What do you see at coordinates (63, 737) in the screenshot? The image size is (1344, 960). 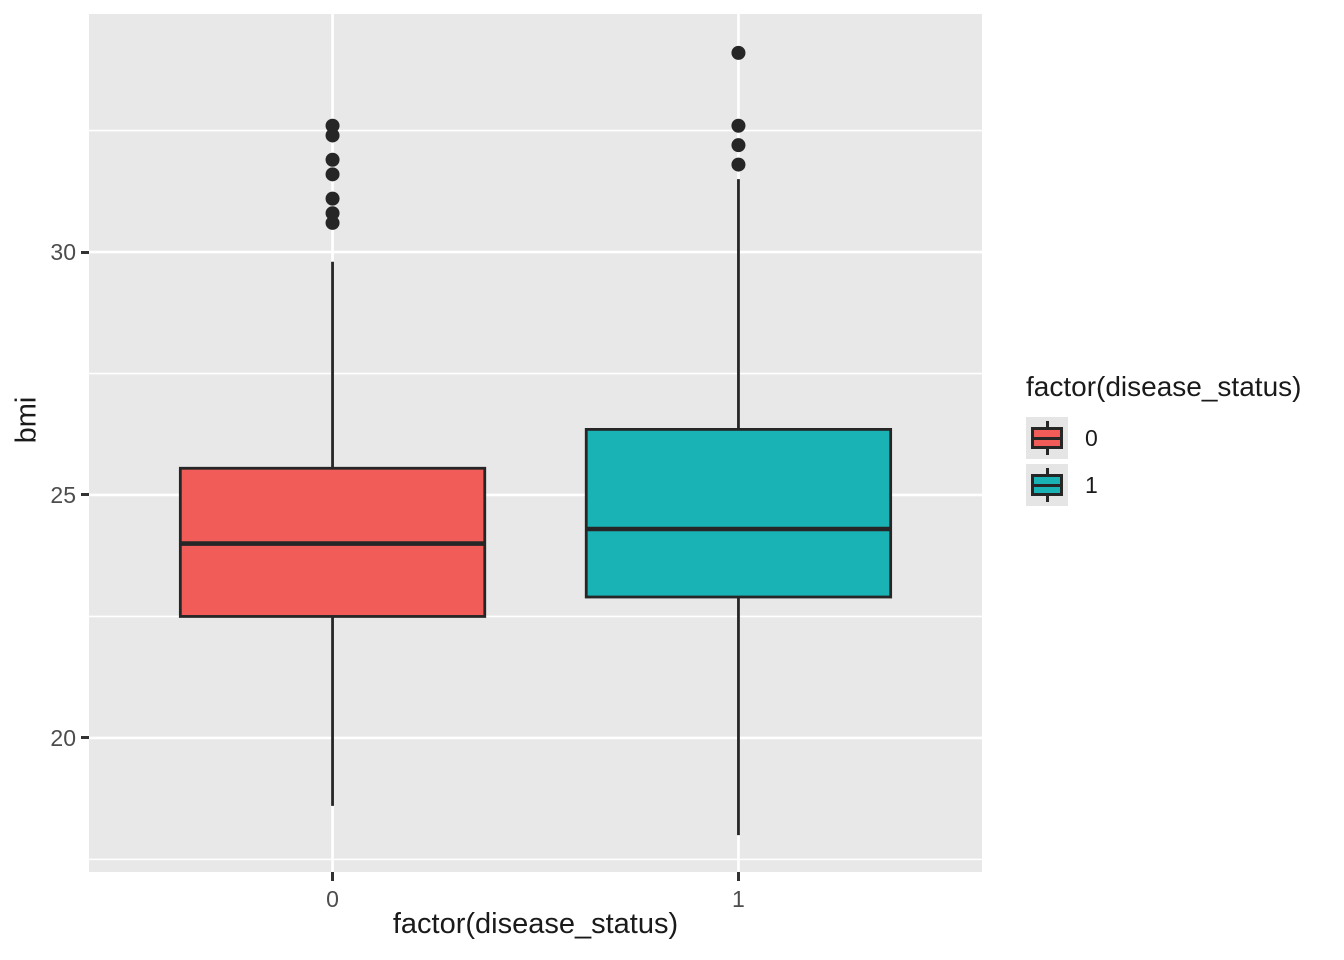 I see `y-tick-label: 20` at bounding box center [63, 737].